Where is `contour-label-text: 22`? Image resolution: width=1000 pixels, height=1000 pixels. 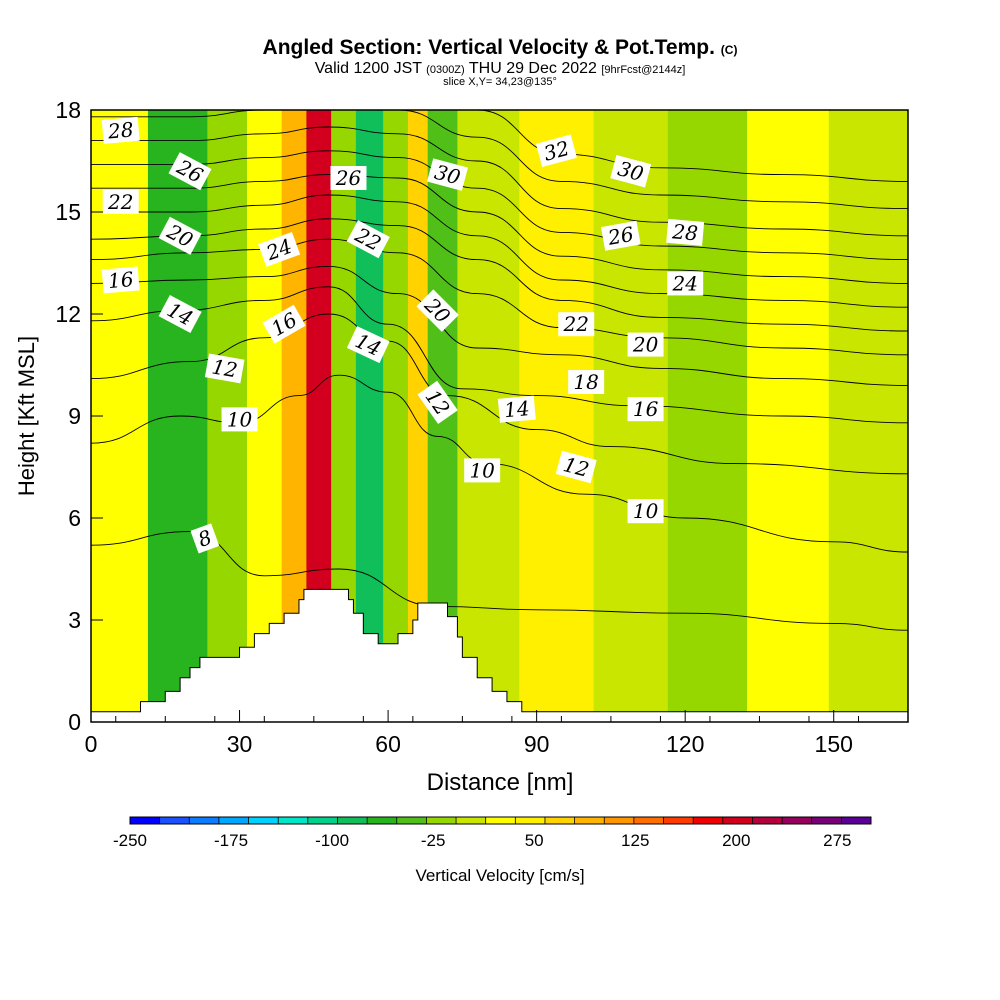
contour-label-text: 22 is located at coordinates (120, 202).